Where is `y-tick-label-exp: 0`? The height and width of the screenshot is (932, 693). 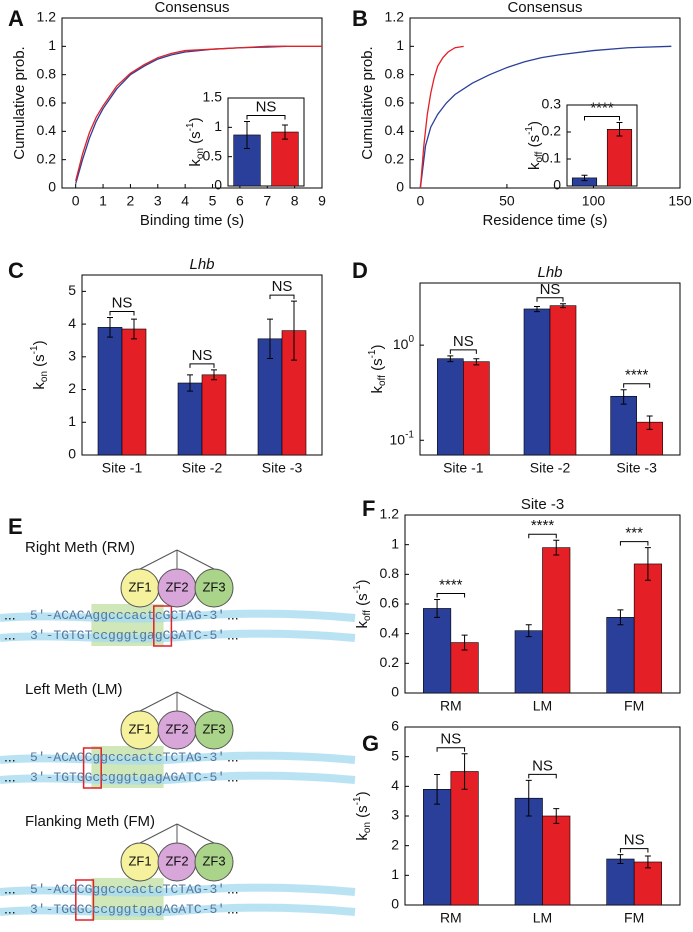 y-tick-label-exp: 0 is located at coordinates (411, 339).